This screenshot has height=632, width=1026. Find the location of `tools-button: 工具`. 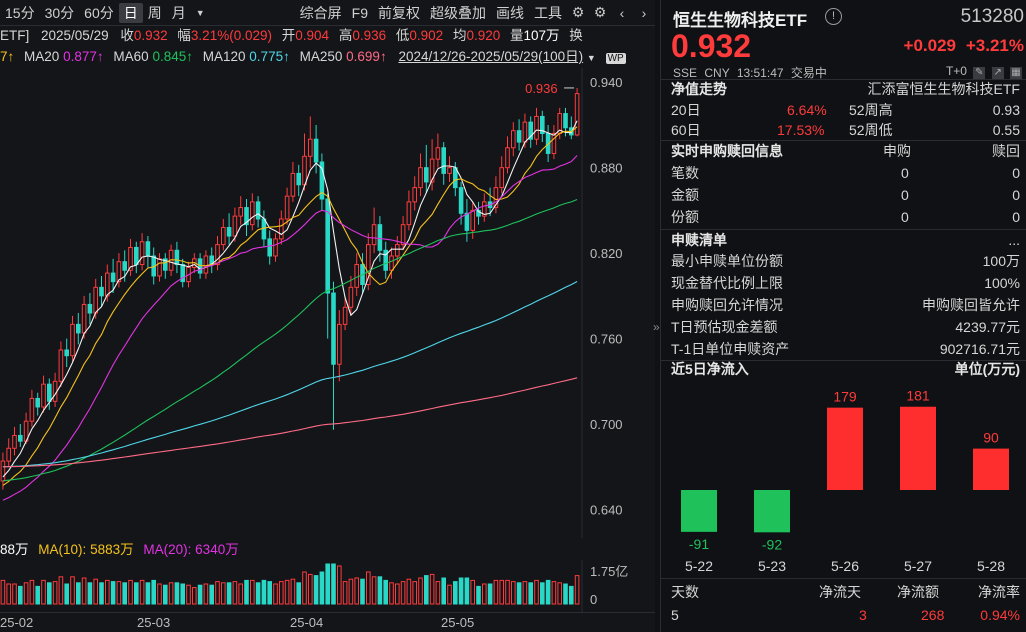

tools-button: 工具 is located at coordinates (548, 12).